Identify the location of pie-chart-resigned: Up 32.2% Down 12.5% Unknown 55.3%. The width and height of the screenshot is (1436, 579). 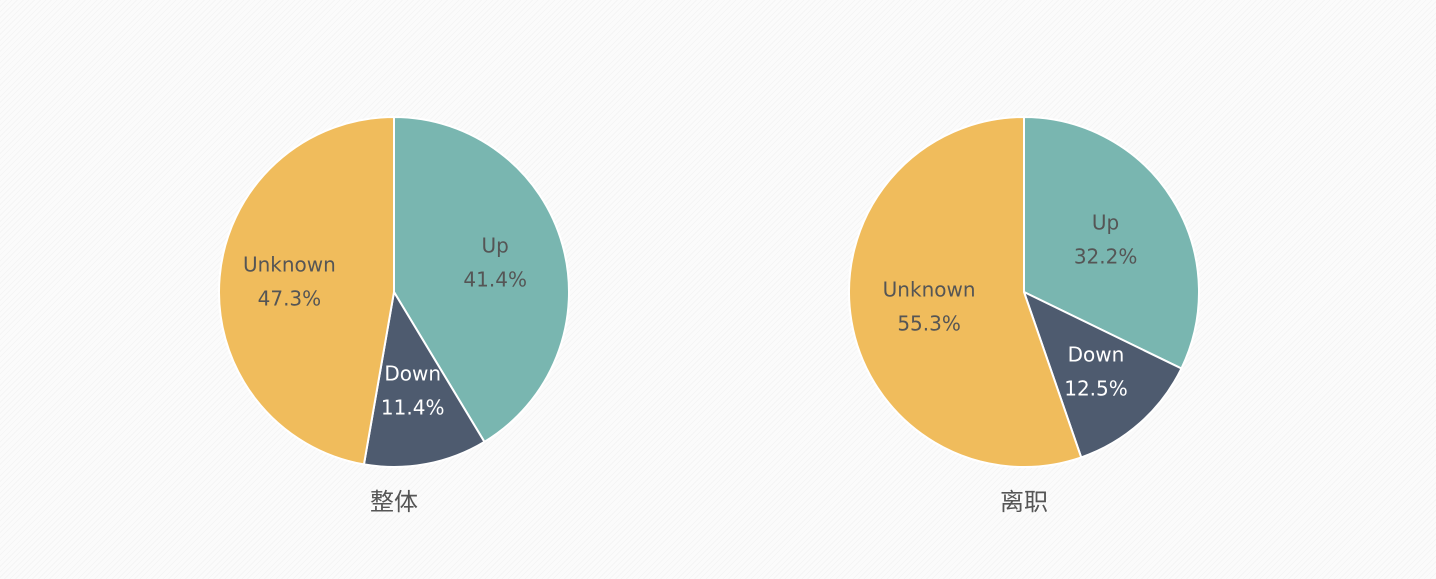
(1024, 291).